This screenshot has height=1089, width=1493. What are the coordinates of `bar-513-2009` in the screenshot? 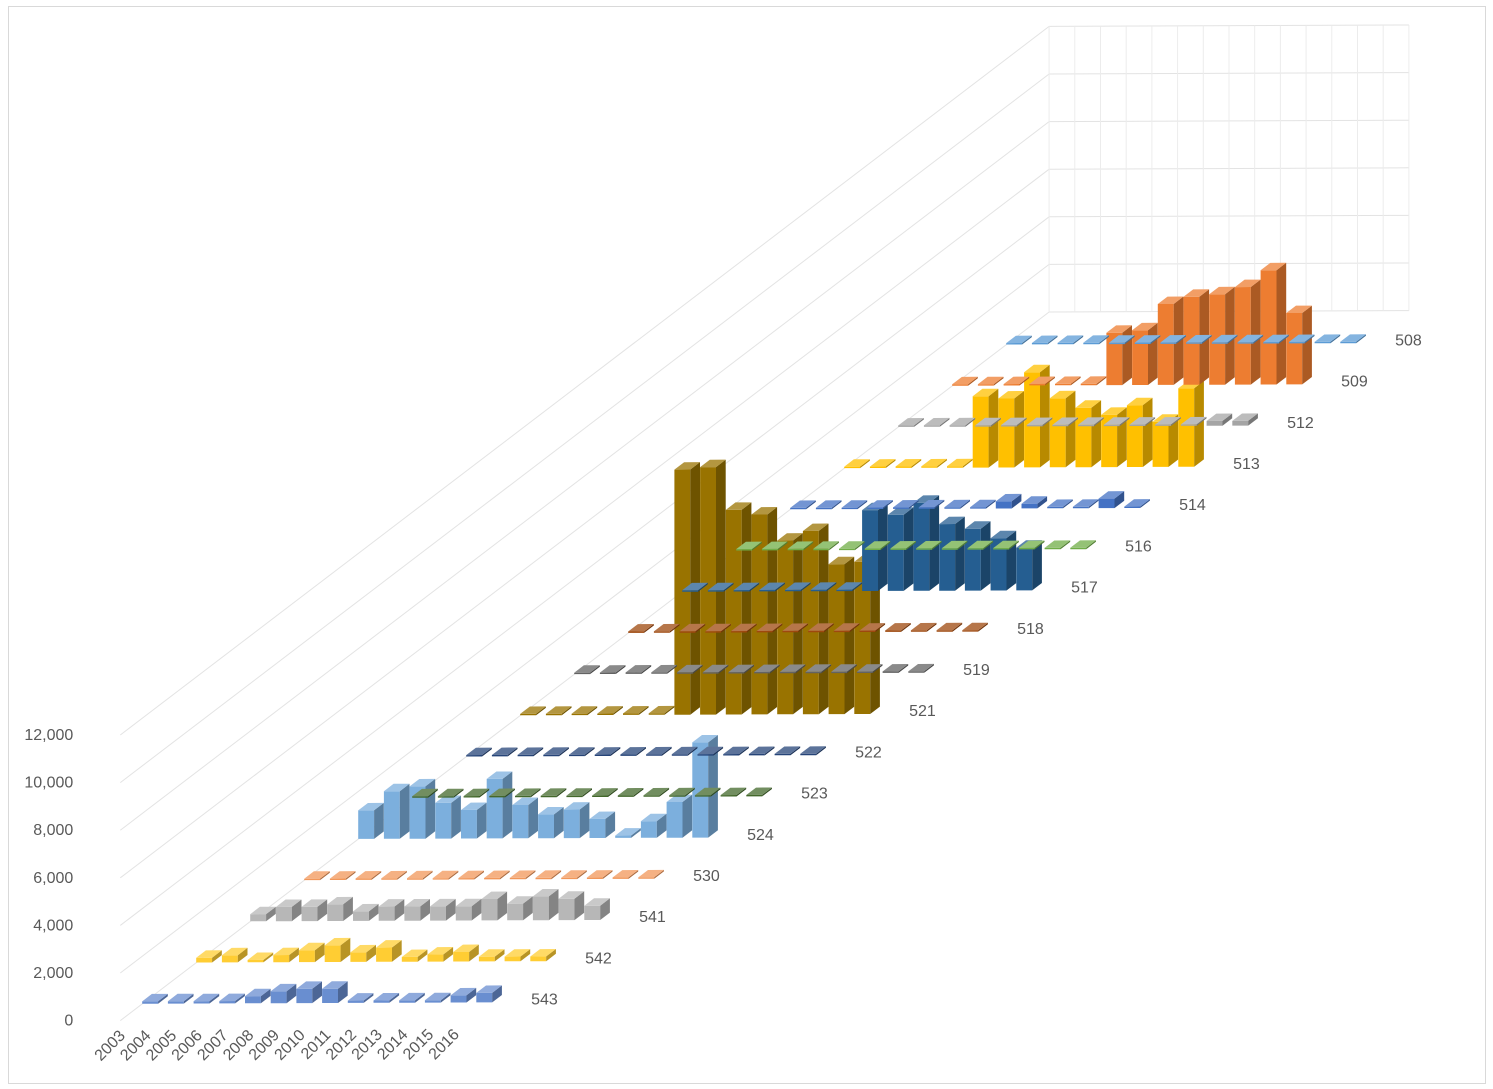 It's located at (1011, 429).